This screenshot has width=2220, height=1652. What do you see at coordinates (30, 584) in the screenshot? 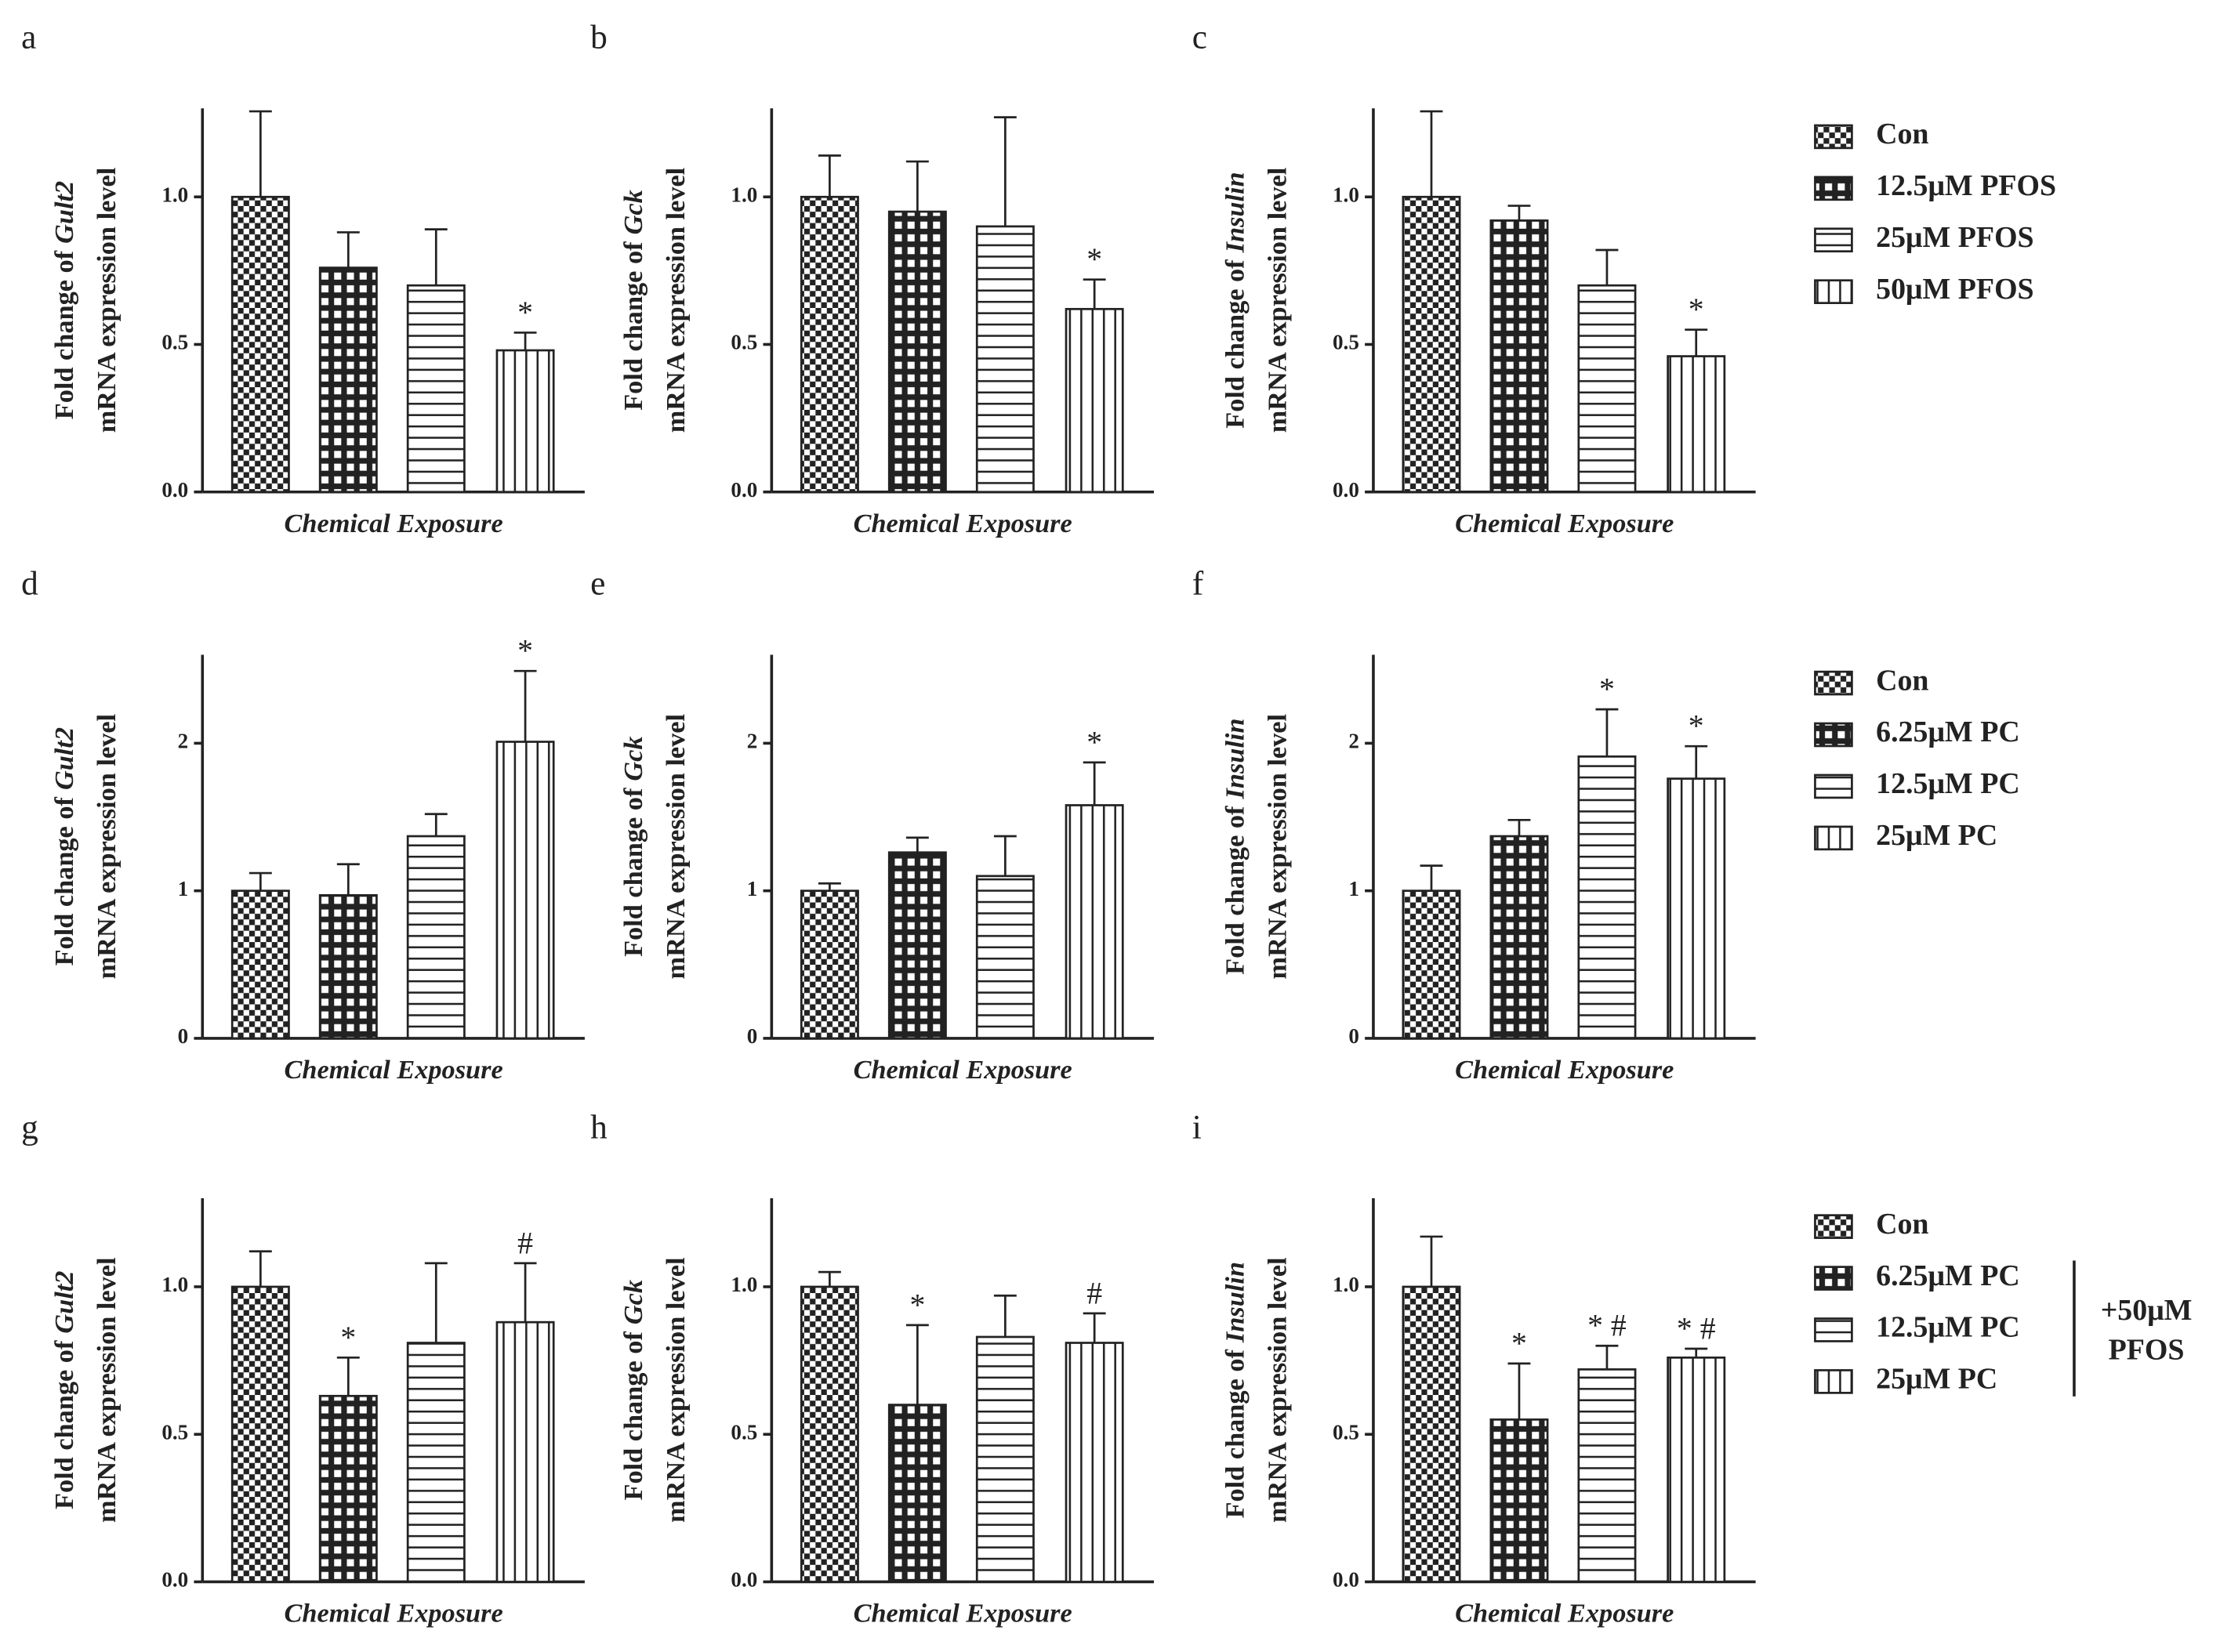
I see `panel-letter: d` at bounding box center [30, 584].